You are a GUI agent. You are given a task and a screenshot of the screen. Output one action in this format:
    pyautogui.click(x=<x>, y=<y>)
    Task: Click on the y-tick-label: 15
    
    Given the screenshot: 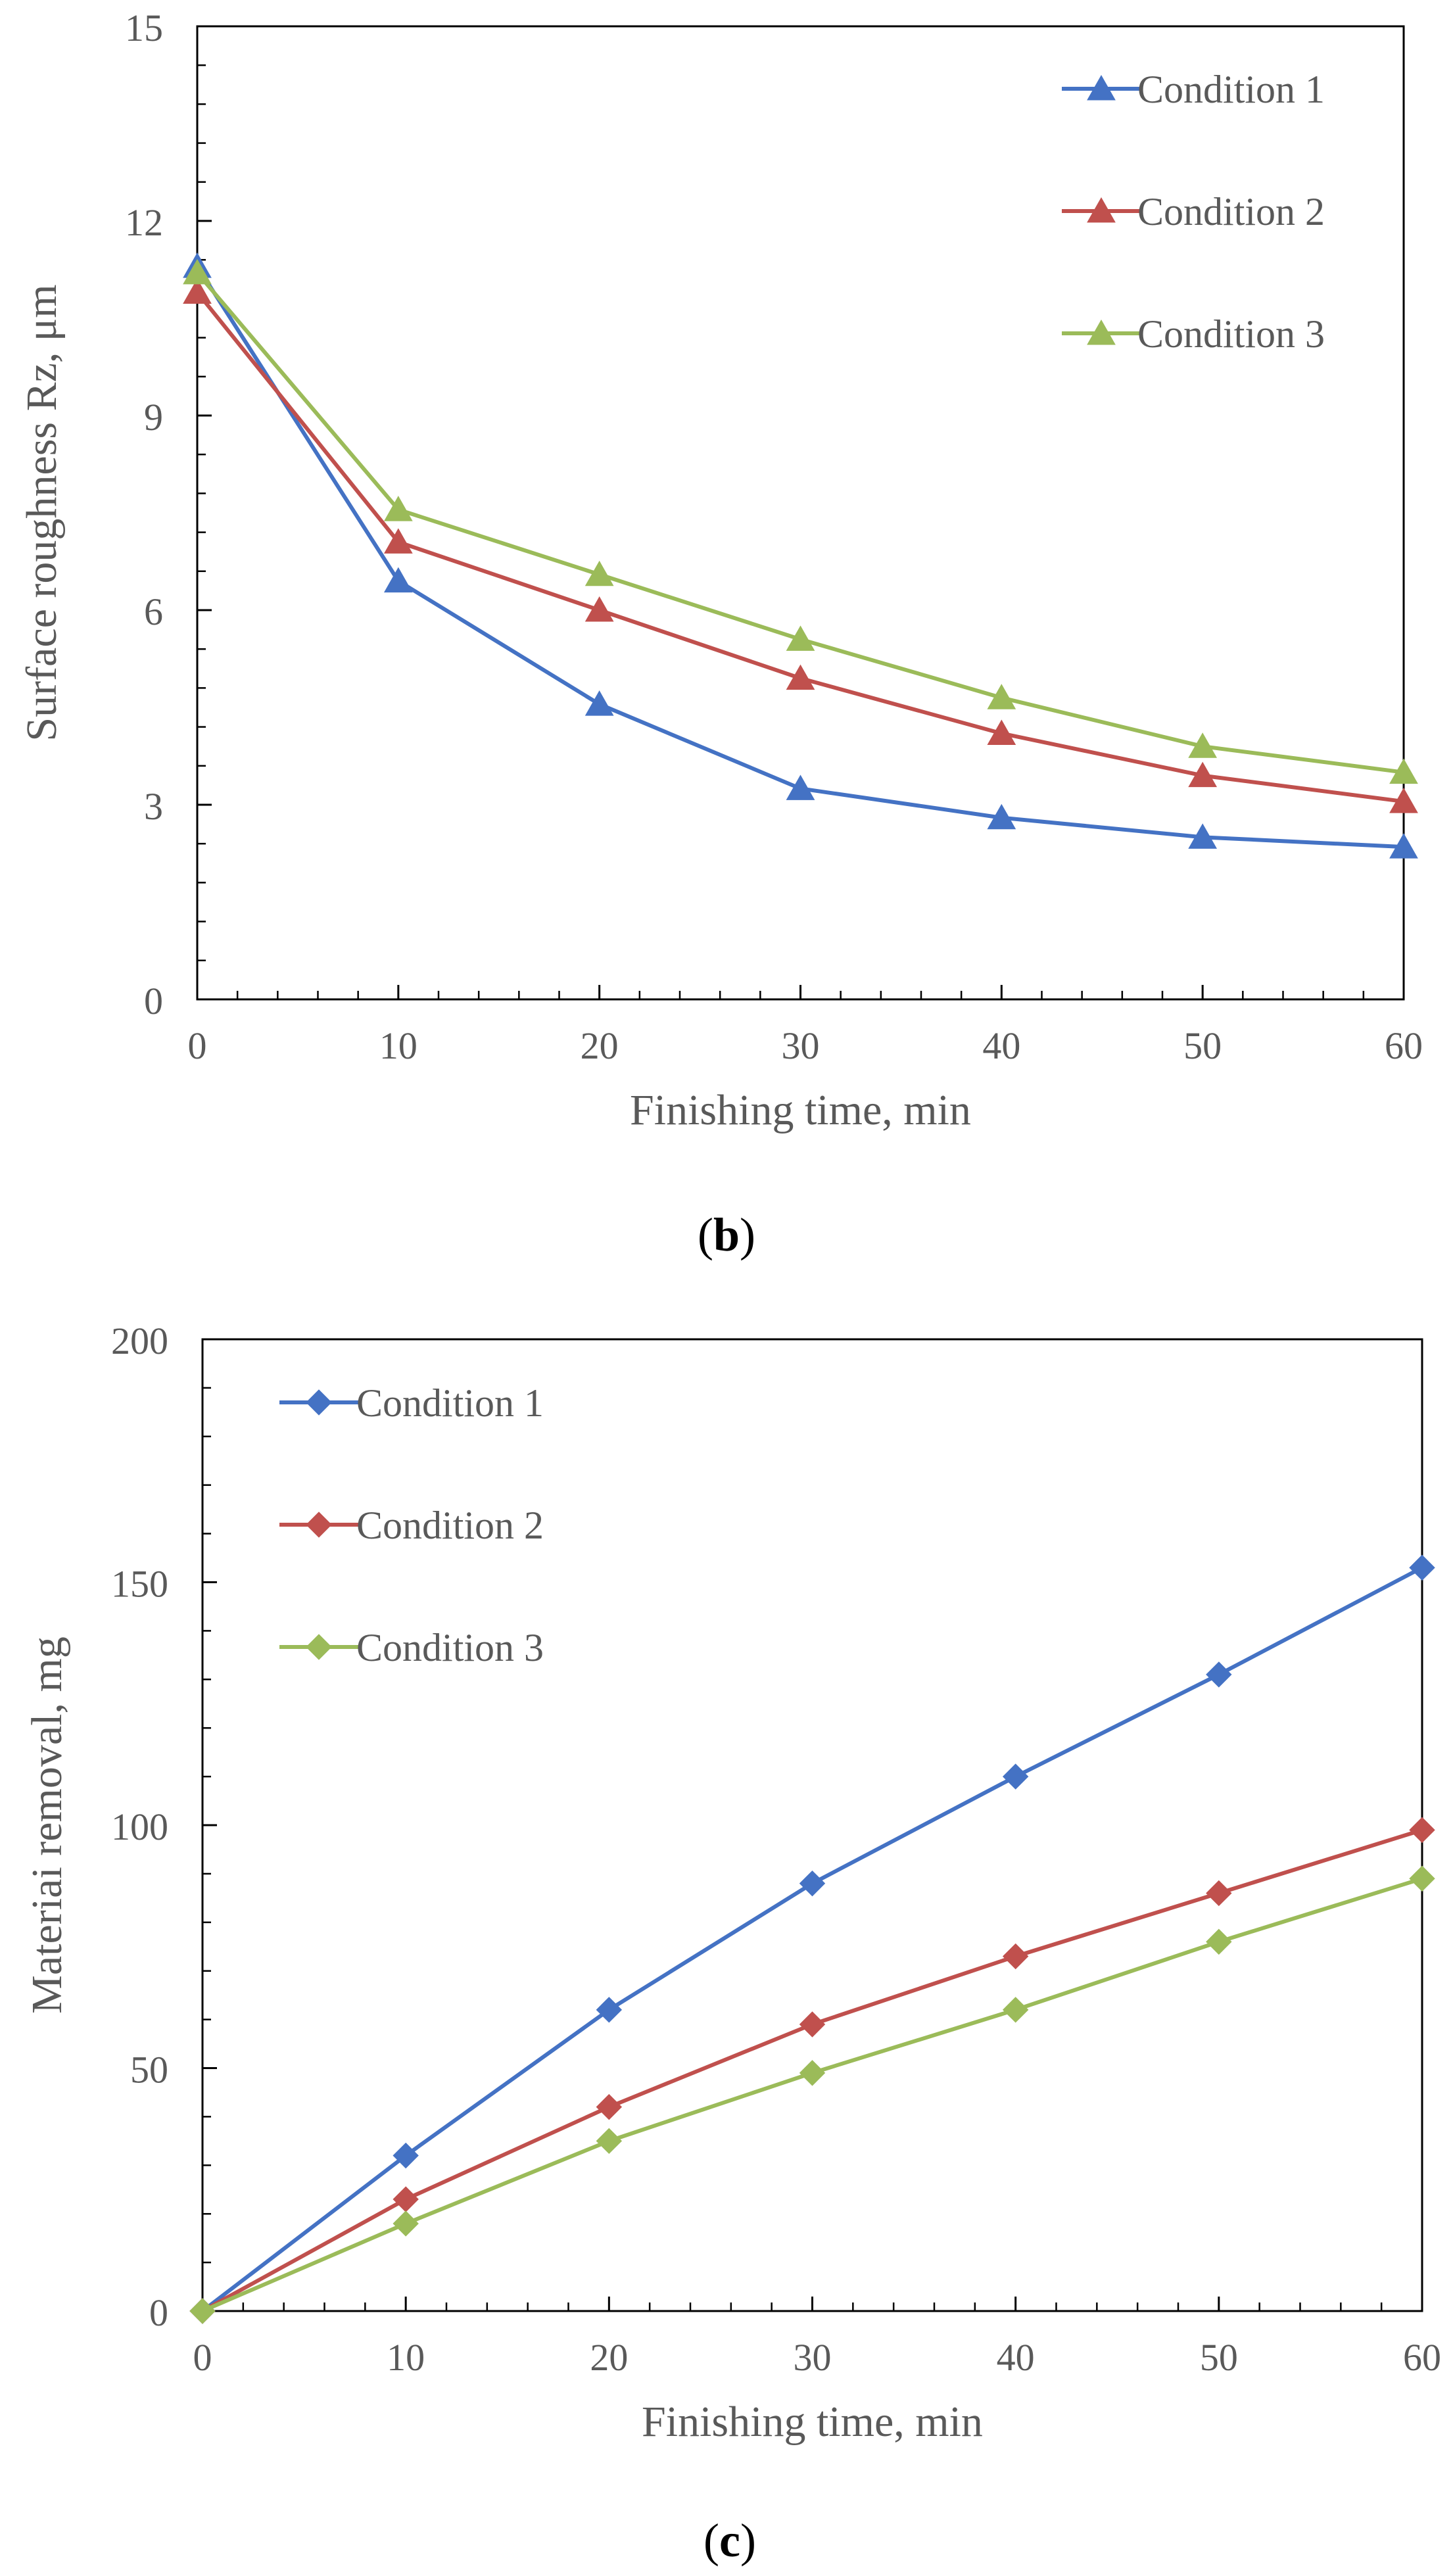 What is the action you would take?
    pyautogui.click(x=144, y=28)
    